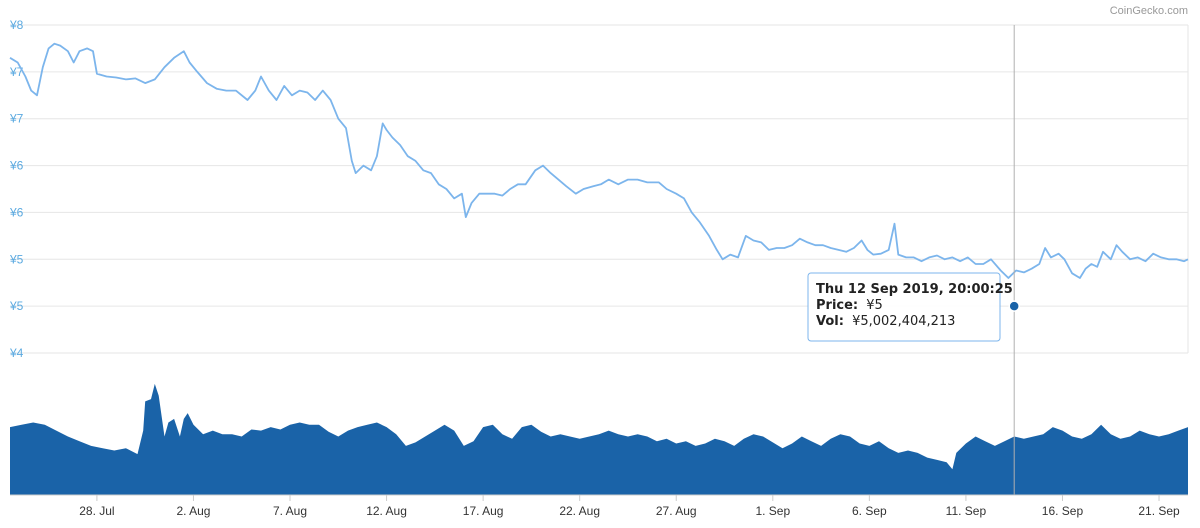 The height and width of the screenshot is (528, 1200). Describe the element at coordinates (914, 289) in the screenshot. I see `tooltip-title: Thu 12 Sep 2019, 20:00:25` at that location.